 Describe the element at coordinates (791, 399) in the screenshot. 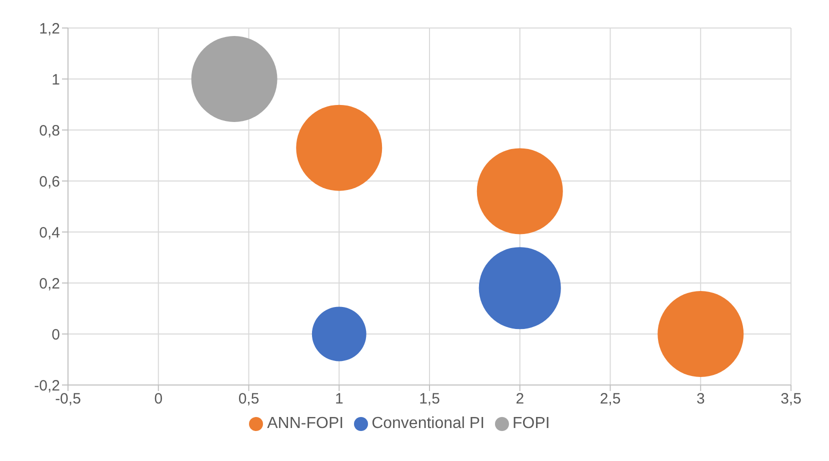

I see `x-tick-label: 3,5` at that location.